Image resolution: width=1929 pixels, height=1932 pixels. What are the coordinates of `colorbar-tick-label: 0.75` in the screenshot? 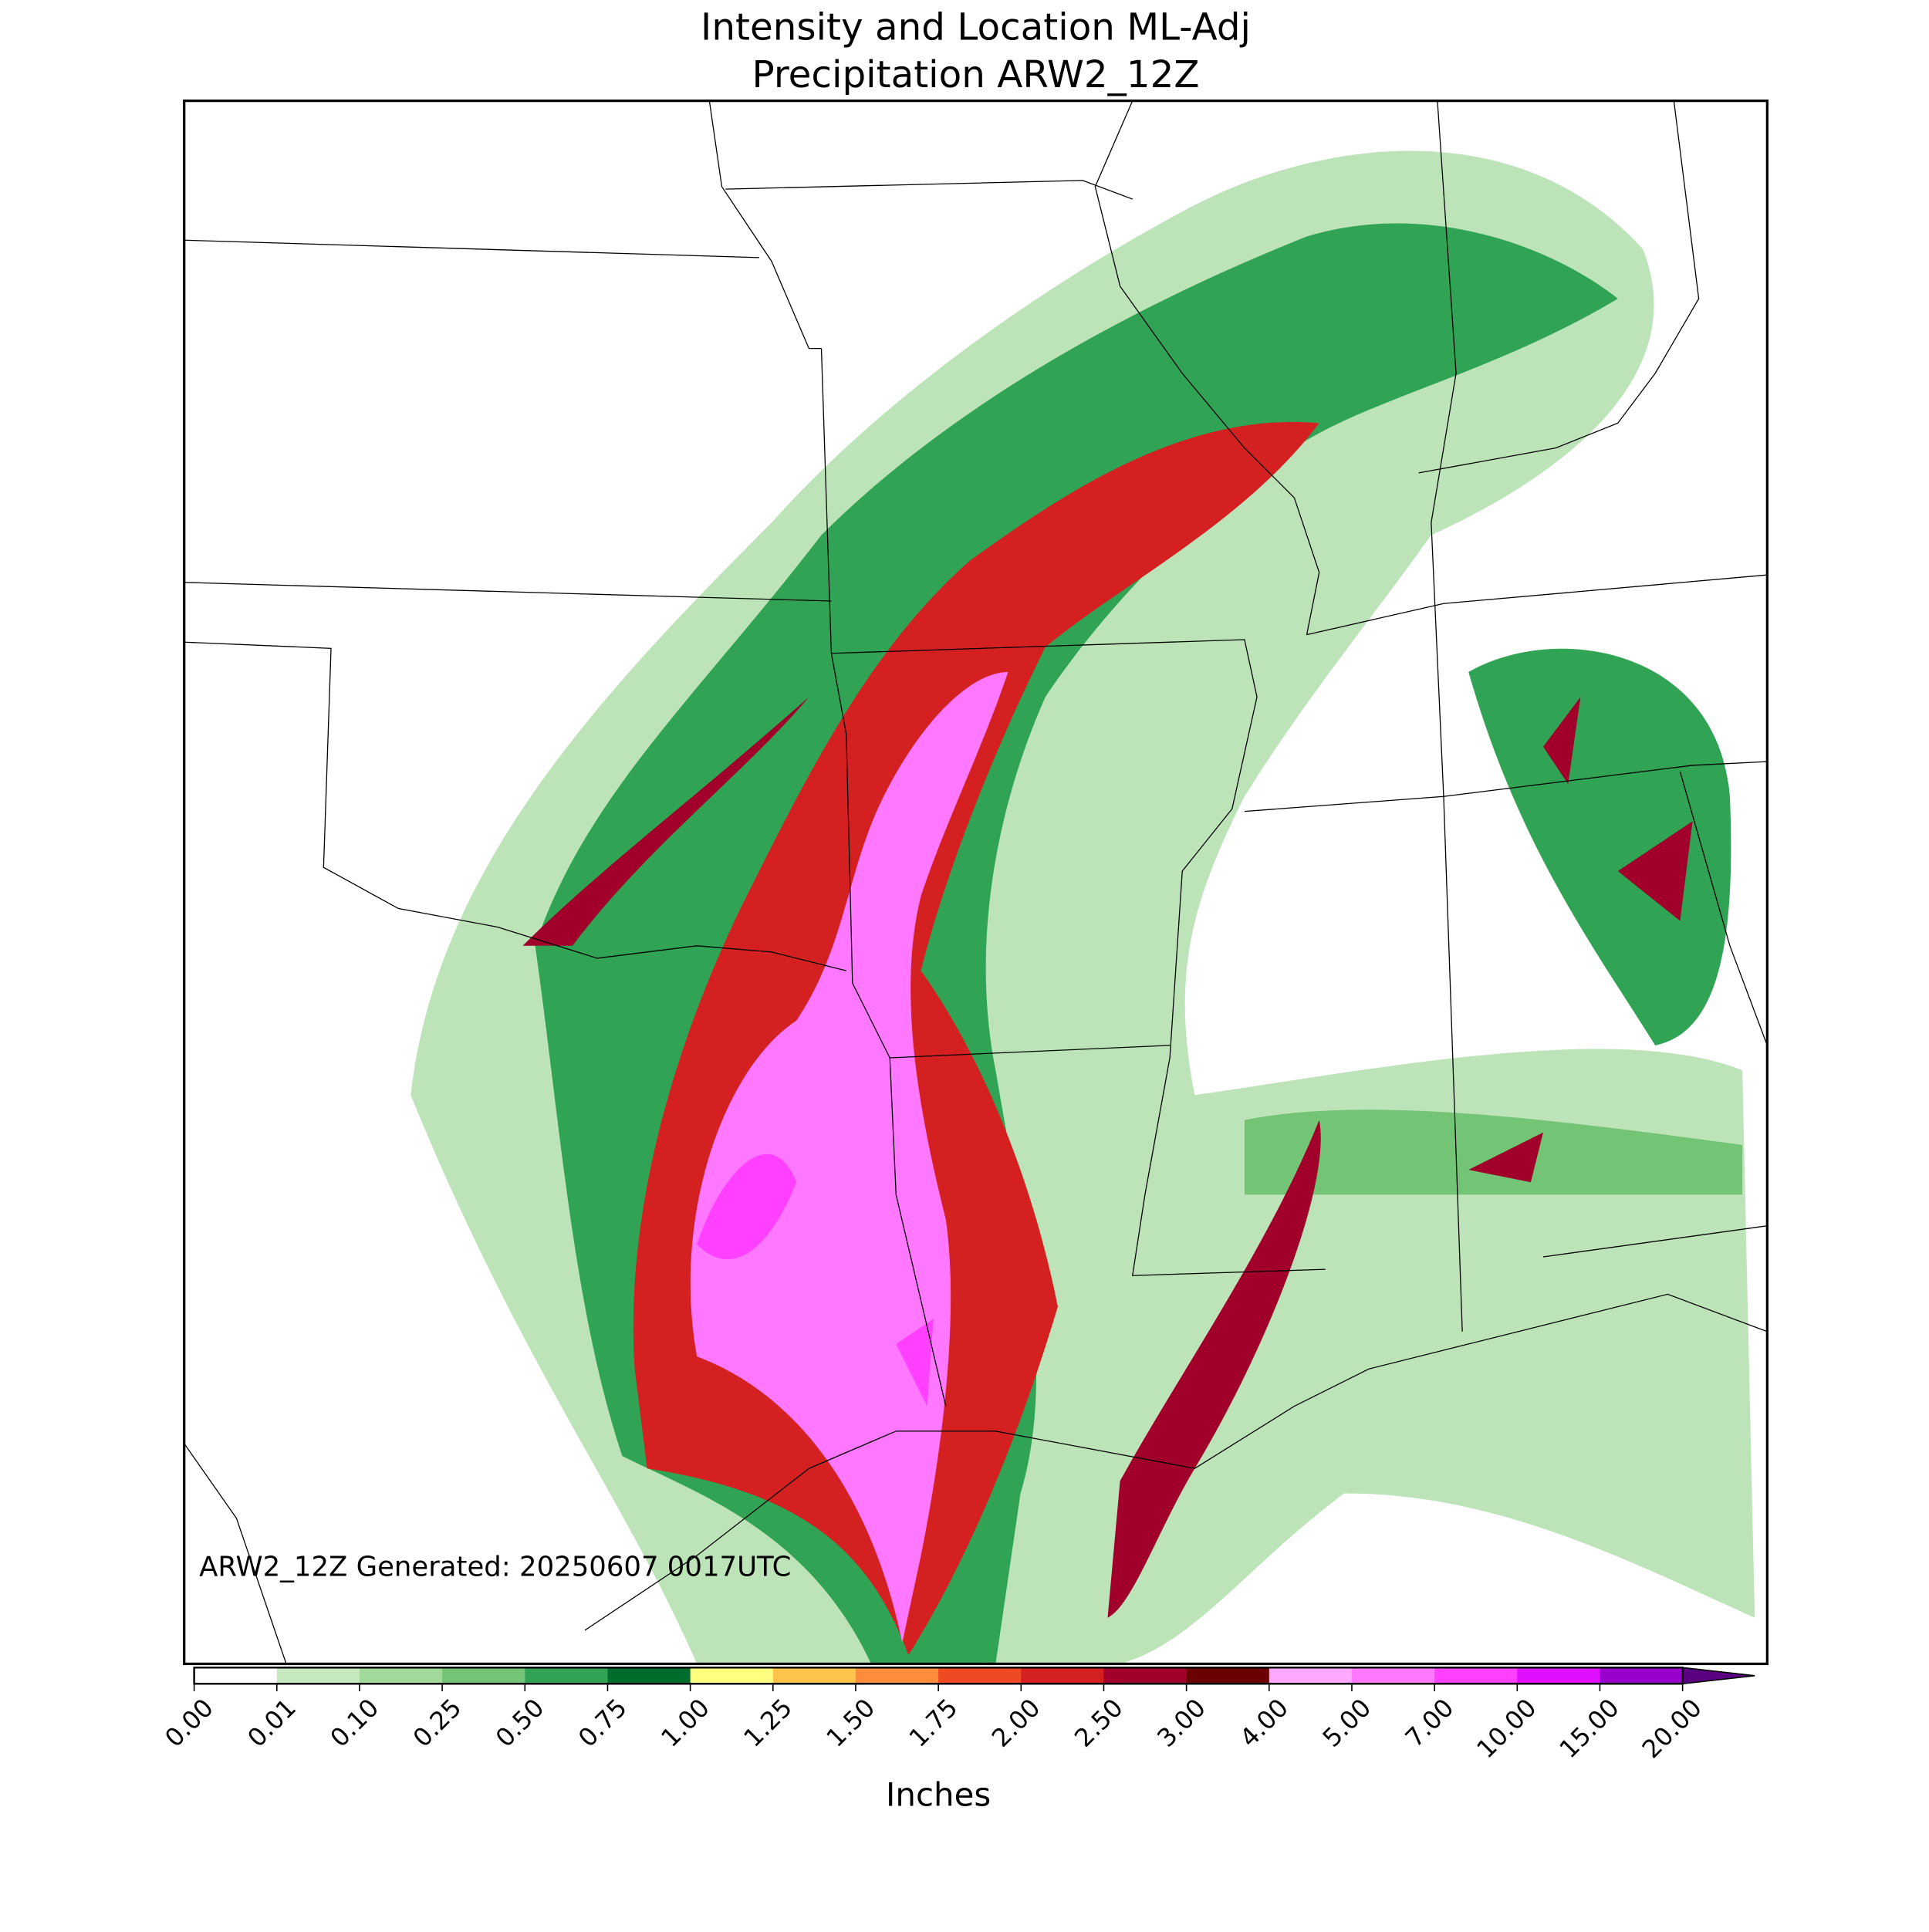 It's located at (603, 1723).